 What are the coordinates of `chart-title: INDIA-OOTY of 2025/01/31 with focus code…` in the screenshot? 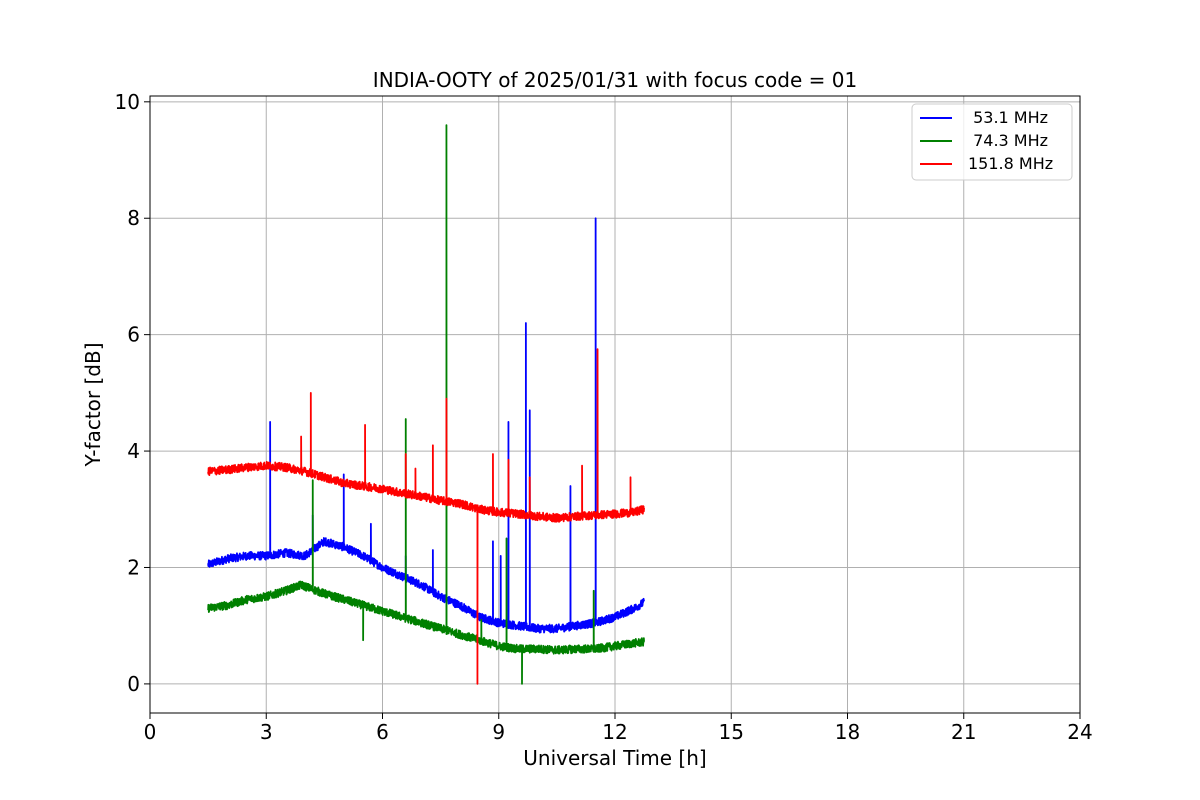 It's located at (615, 80).